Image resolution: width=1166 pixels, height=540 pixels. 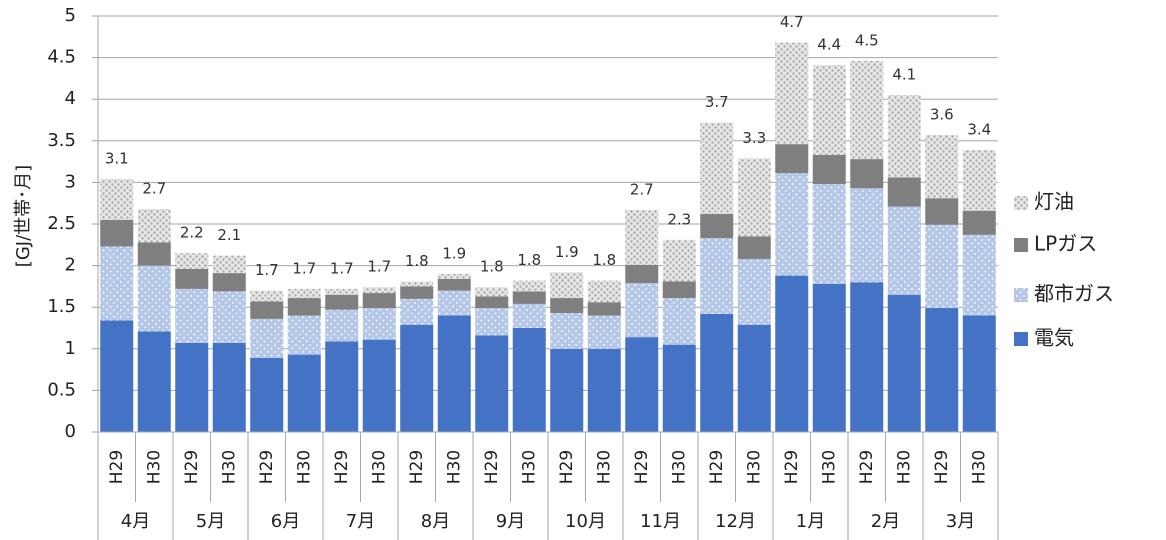 I want to click on group-label: 5月, so click(x=210, y=521).